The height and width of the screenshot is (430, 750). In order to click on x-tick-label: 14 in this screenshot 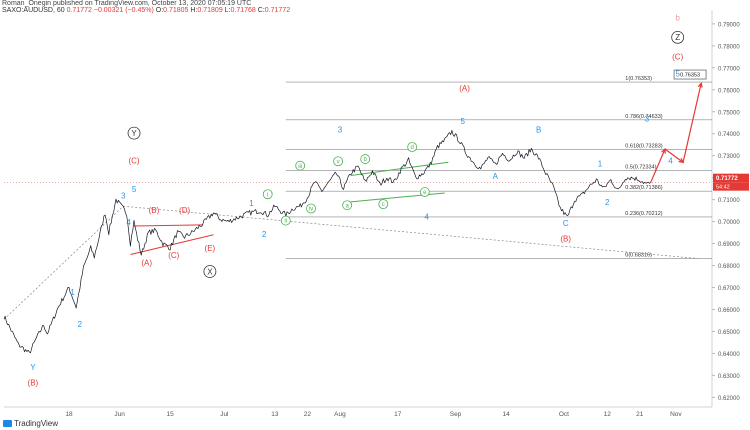, I will do `click(506, 414)`.